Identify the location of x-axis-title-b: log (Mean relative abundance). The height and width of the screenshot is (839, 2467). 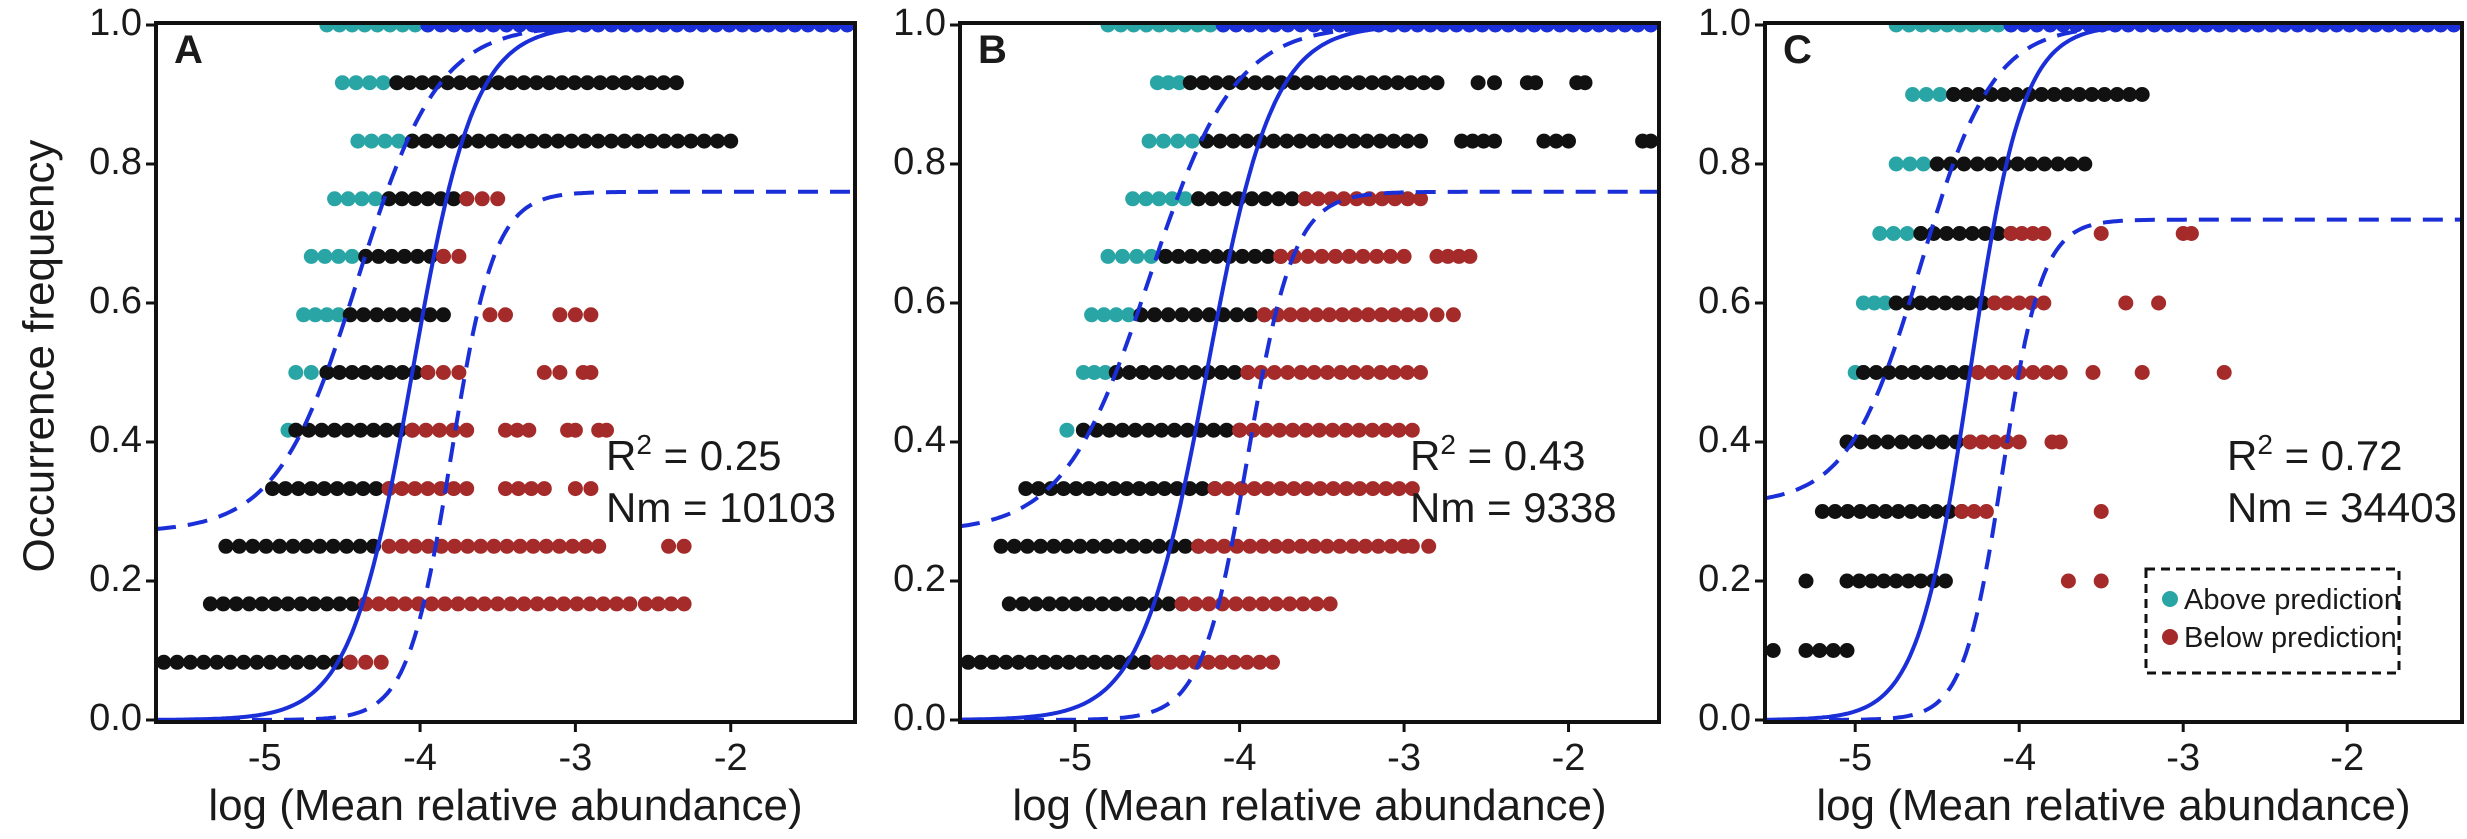
(1309, 805).